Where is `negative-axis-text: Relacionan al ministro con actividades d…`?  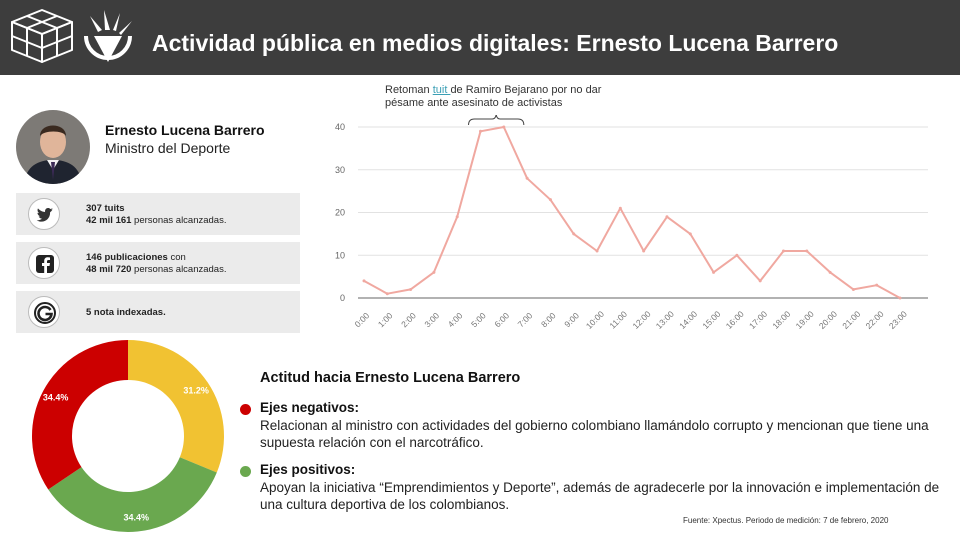 negative-axis-text: Relacionan al ministro con actividades d… is located at coordinates (594, 434).